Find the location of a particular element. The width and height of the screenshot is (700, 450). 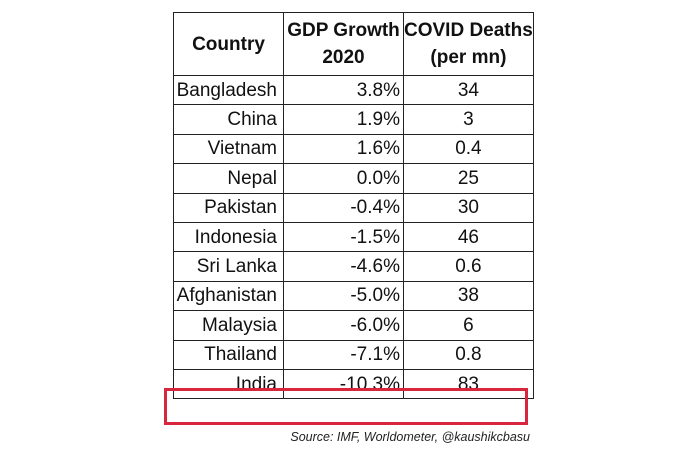

cell-country: Malaysia is located at coordinates (228, 325).